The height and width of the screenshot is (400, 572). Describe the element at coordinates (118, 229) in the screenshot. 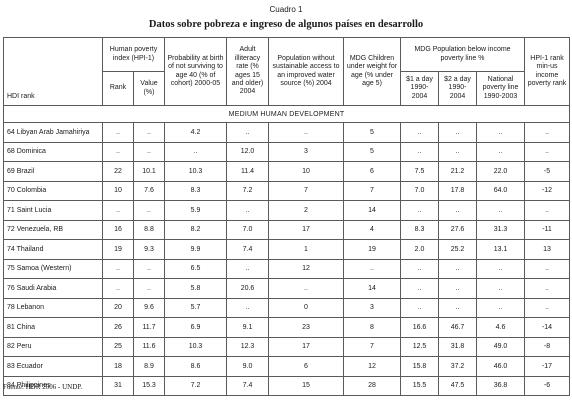

I see `cell-hpi-rank: 16` at that location.